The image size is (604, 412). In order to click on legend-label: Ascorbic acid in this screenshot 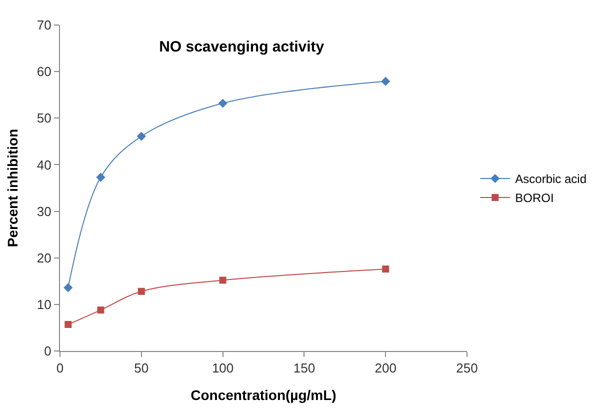, I will do `click(551, 179)`.